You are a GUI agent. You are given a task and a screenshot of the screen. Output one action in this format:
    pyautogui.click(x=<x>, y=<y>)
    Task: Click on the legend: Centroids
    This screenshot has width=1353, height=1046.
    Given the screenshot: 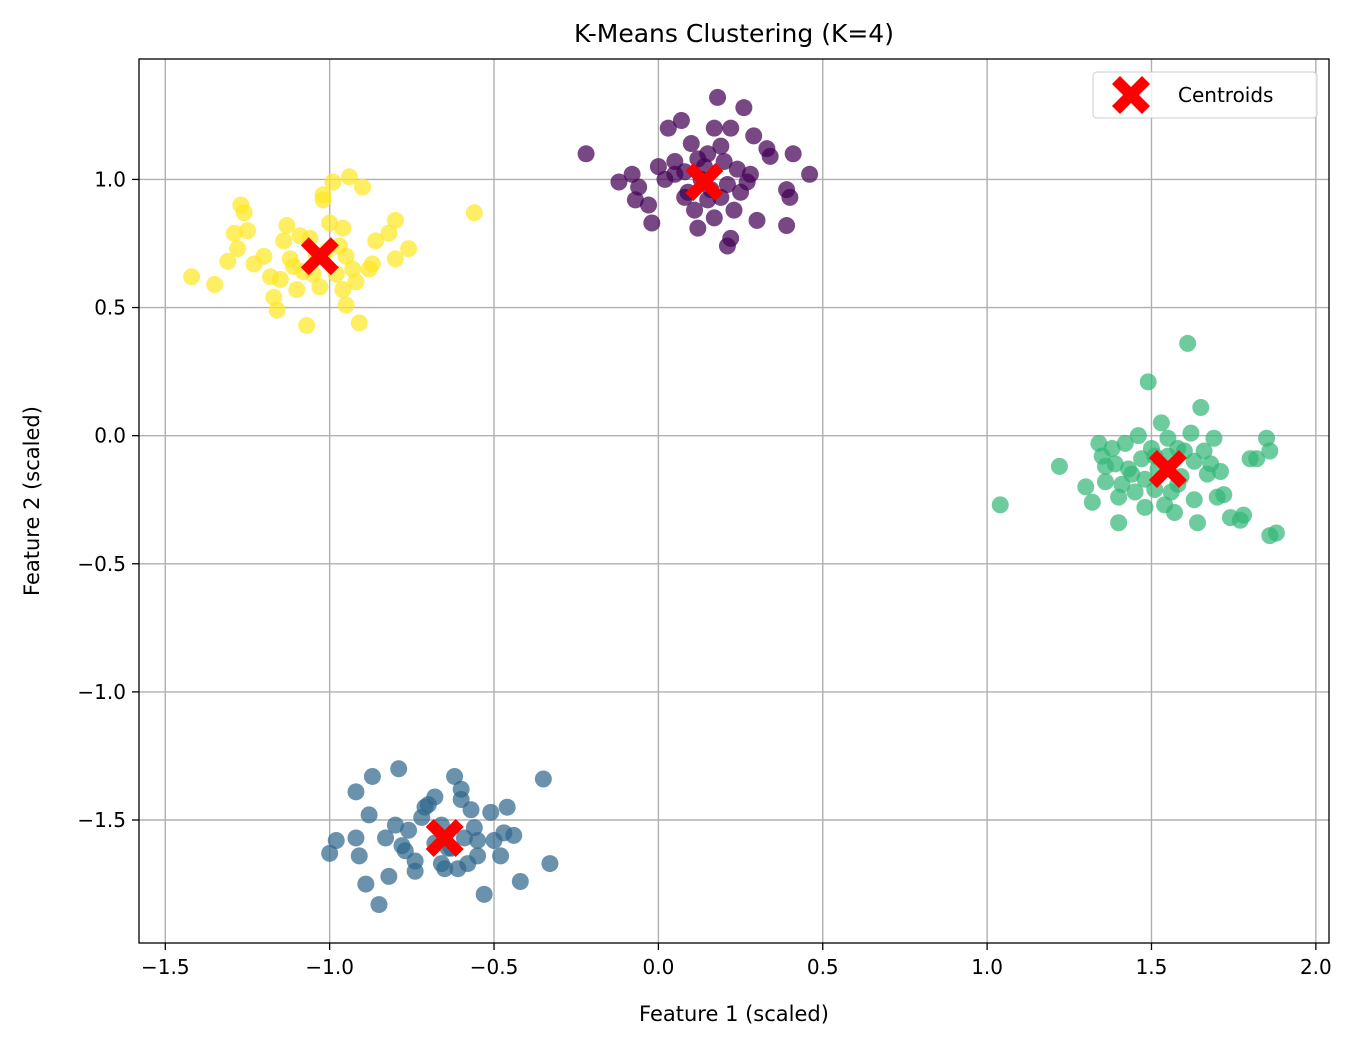 What is the action you would take?
    pyautogui.click(x=1205, y=95)
    